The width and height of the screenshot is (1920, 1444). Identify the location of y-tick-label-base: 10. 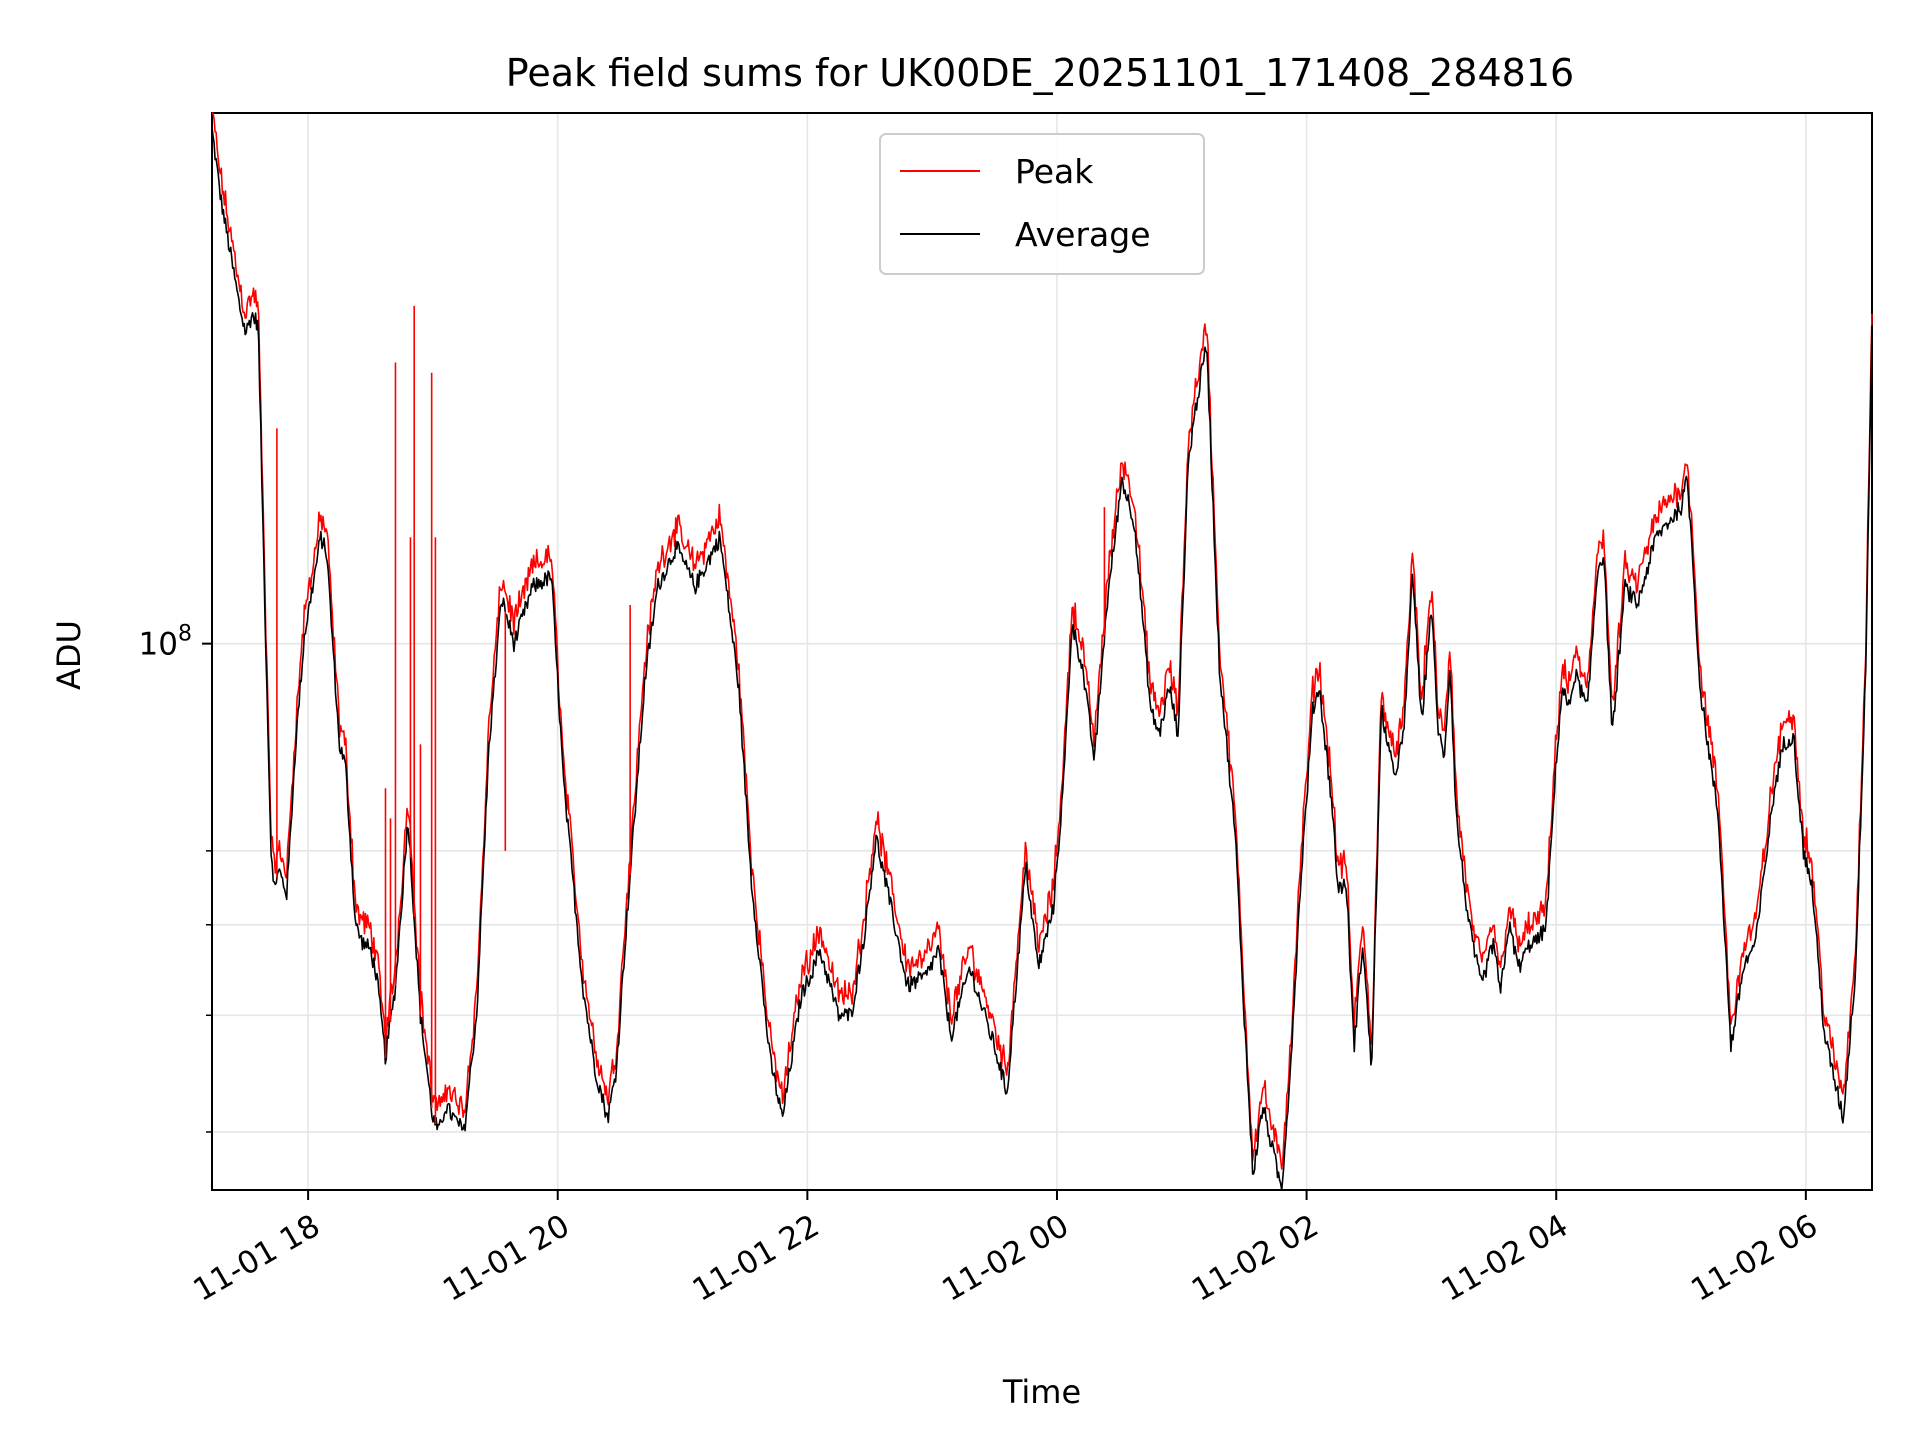
(158, 645).